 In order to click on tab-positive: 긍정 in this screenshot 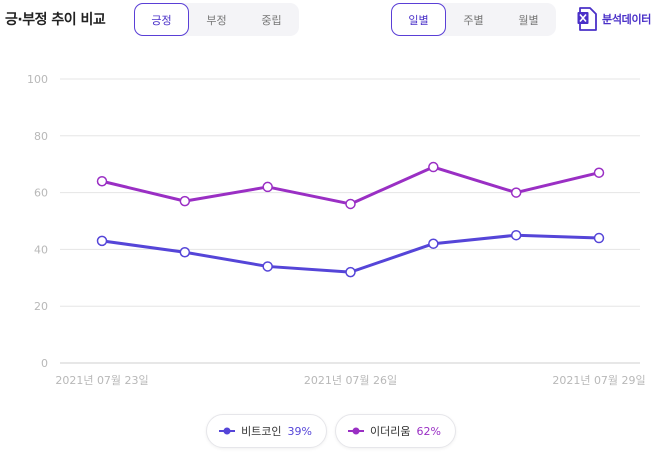, I will do `click(161, 19)`.